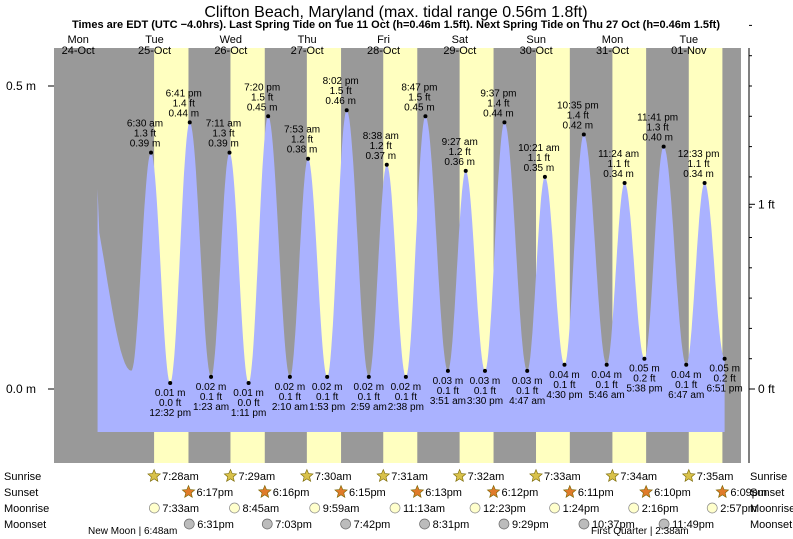  Describe the element at coordinates (527, 401) in the screenshot. I see `tide-time: 4:47 am` at that location.